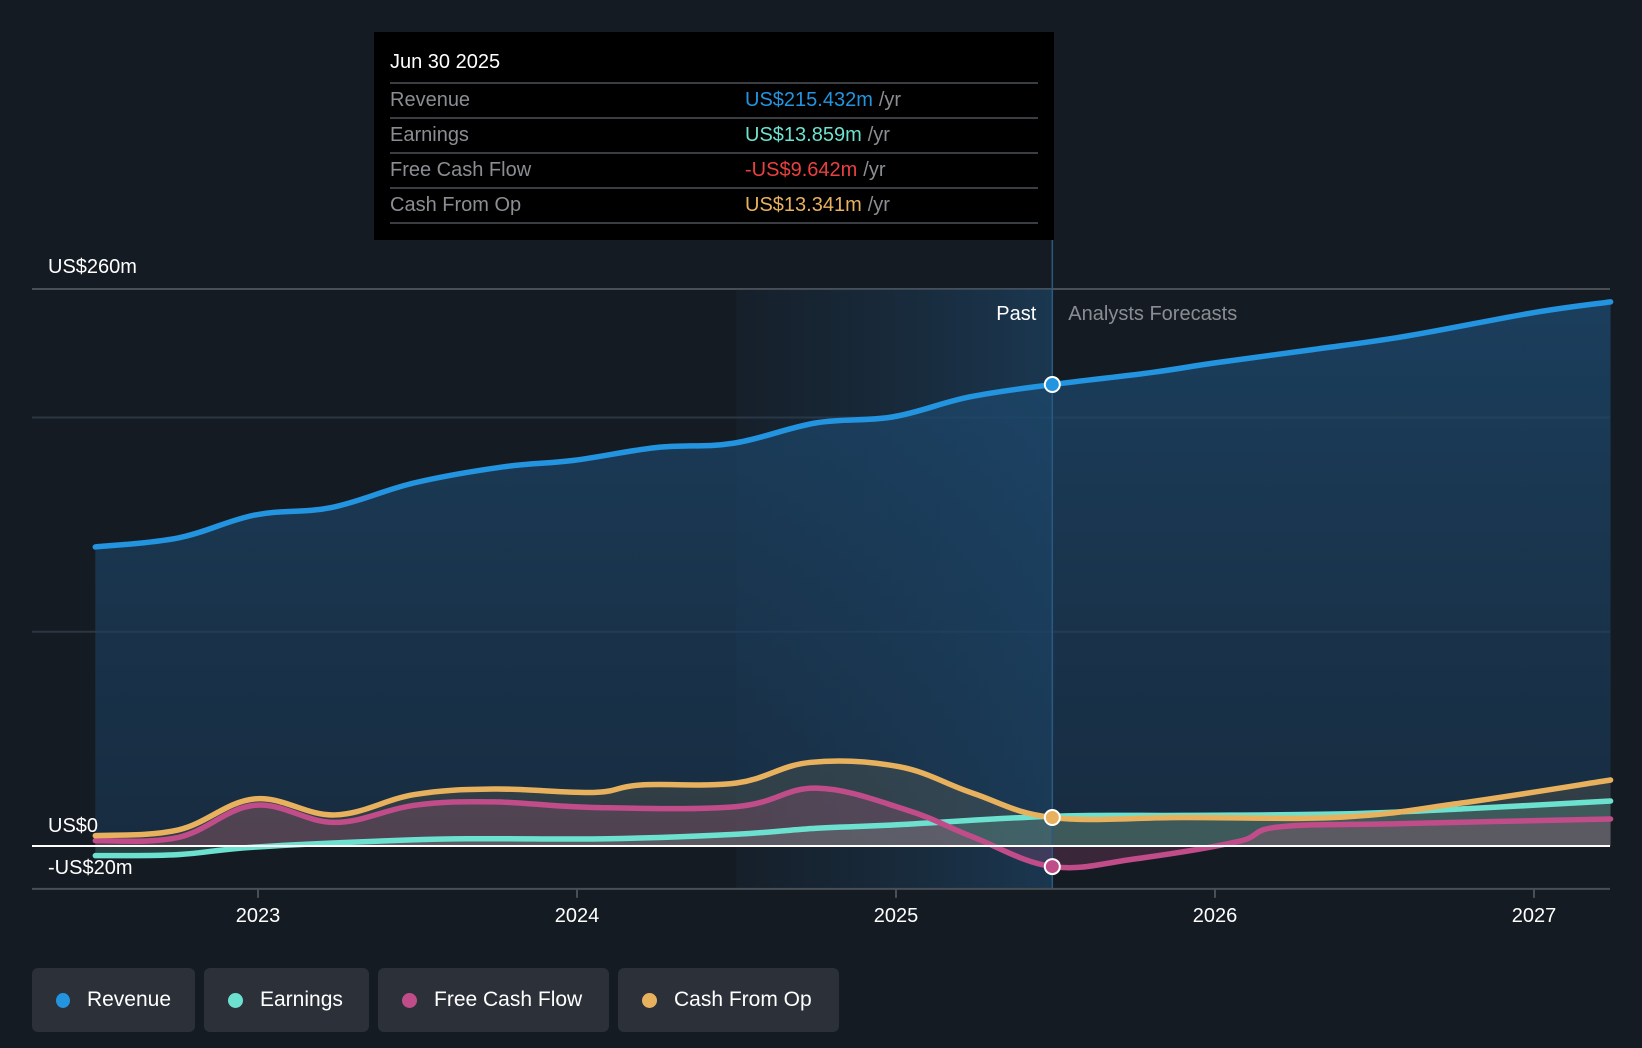 The height and width of the screenshot is (1048, 1642). I want to click on free-cash-flow-line, so click(853, 828).